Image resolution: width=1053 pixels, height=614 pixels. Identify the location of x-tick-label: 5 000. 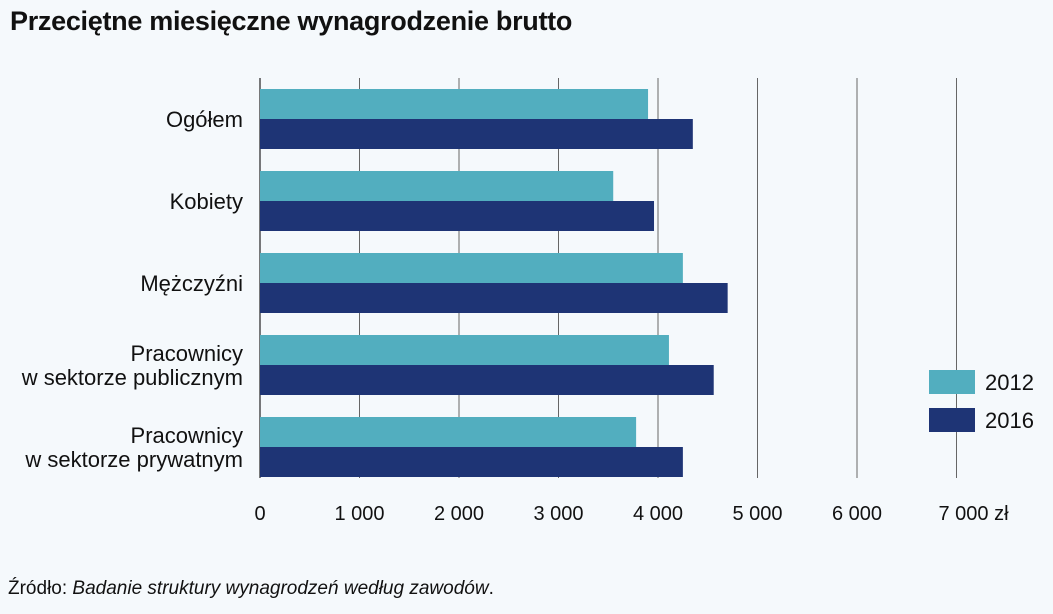
(757, 514).